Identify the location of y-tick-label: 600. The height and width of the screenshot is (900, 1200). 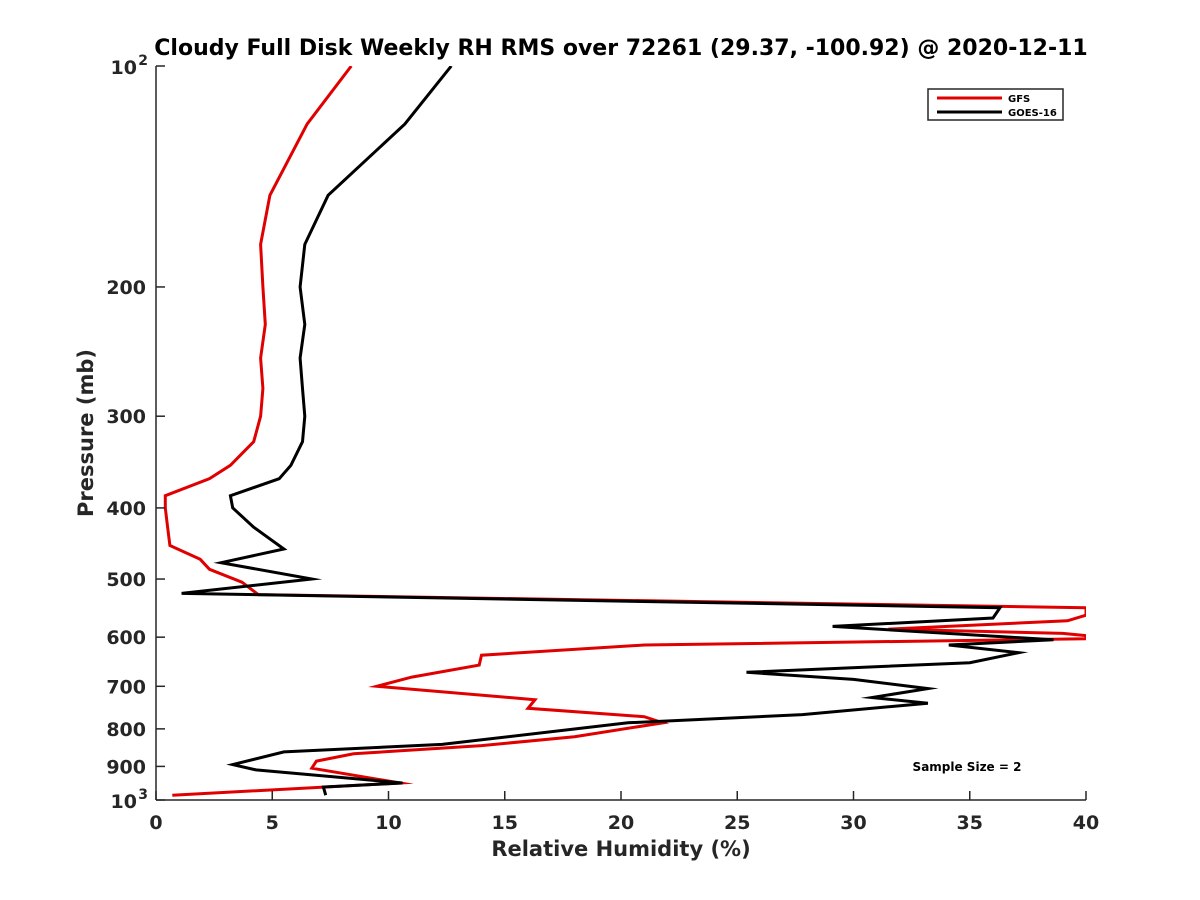
(126, 638).